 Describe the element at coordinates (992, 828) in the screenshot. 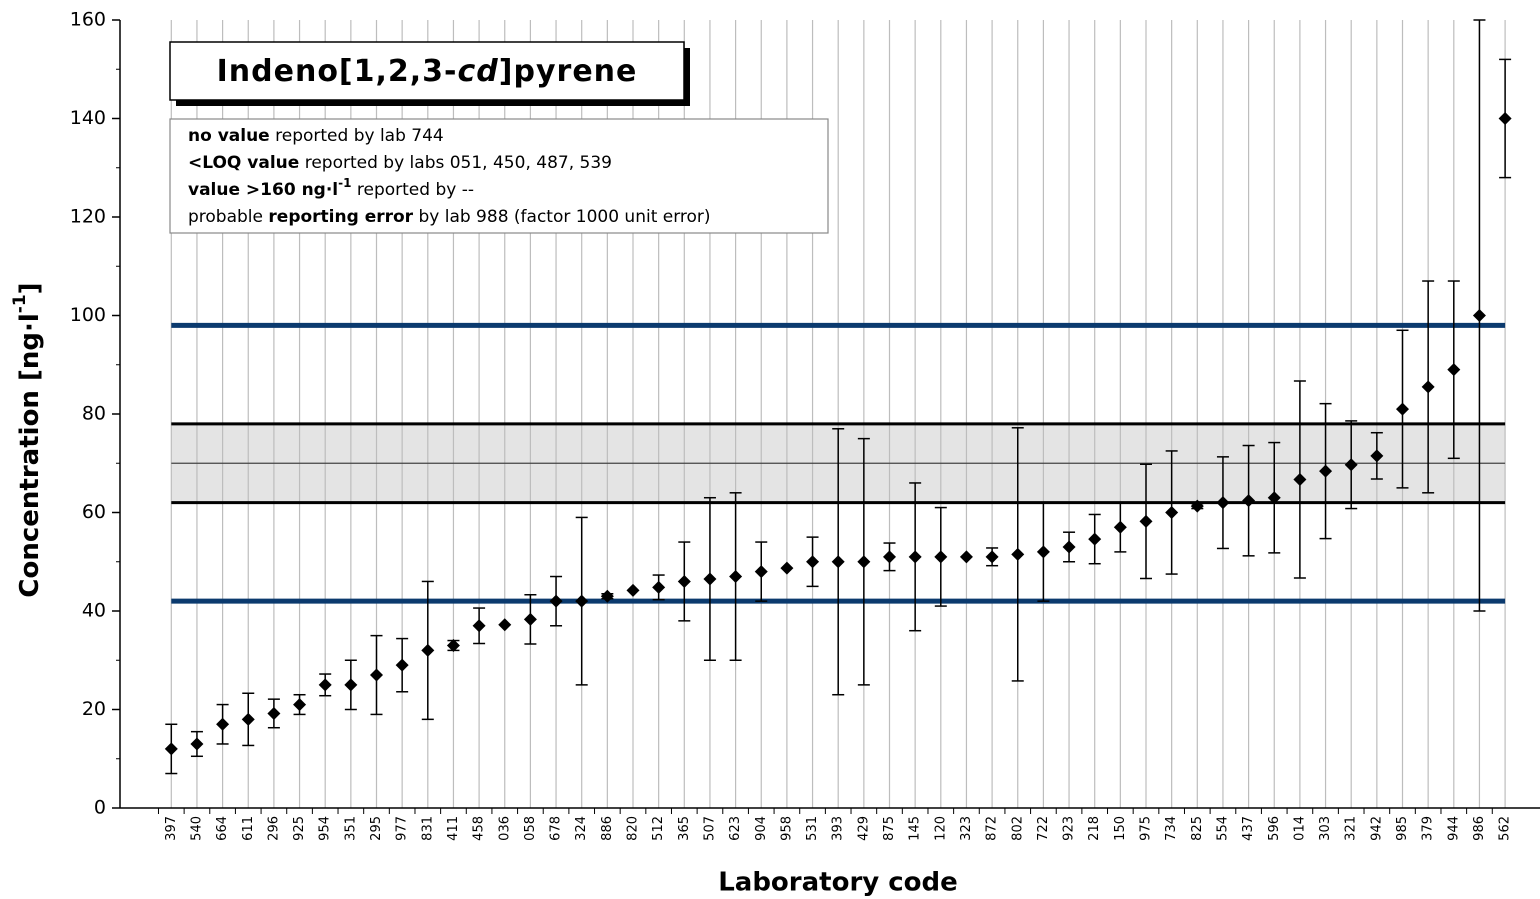

I see `x-tick-label: 872` at that location.